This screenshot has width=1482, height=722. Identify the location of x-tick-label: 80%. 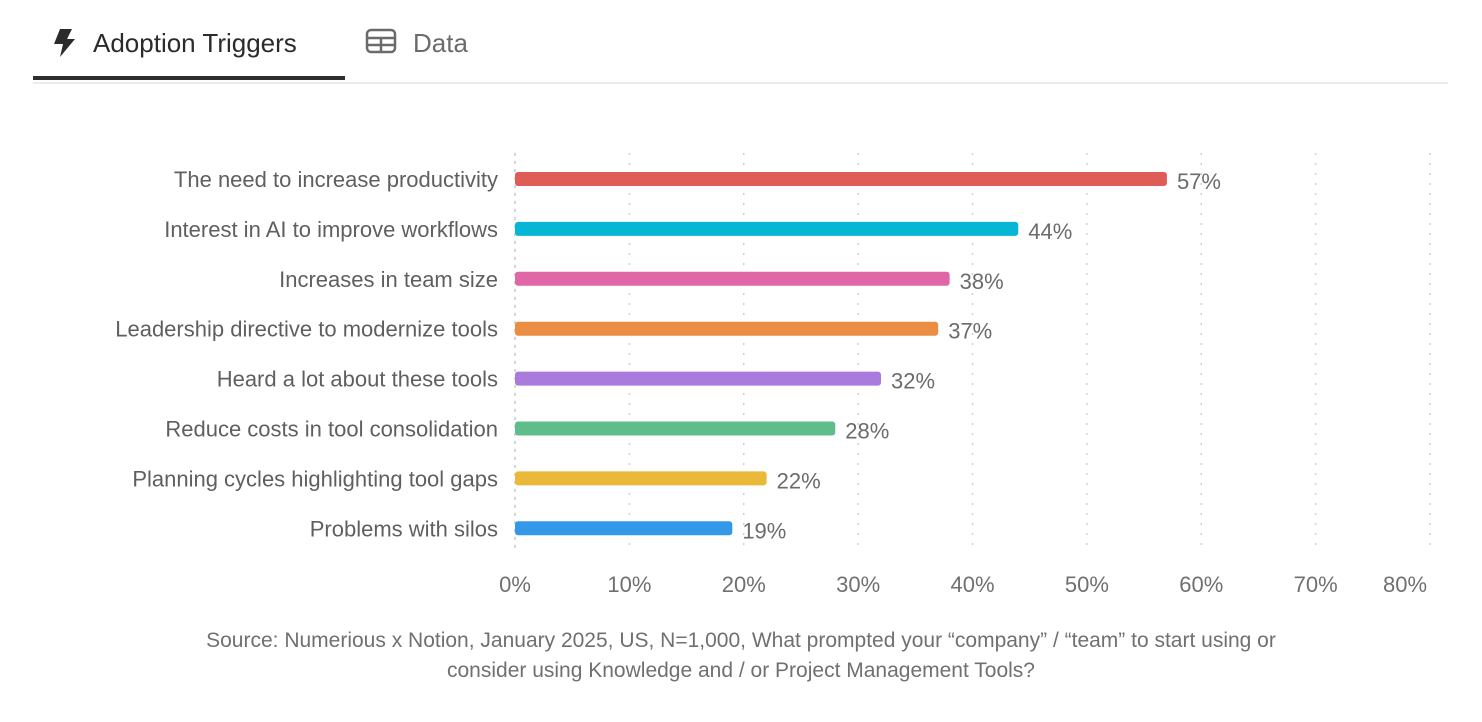
(1405, 584).